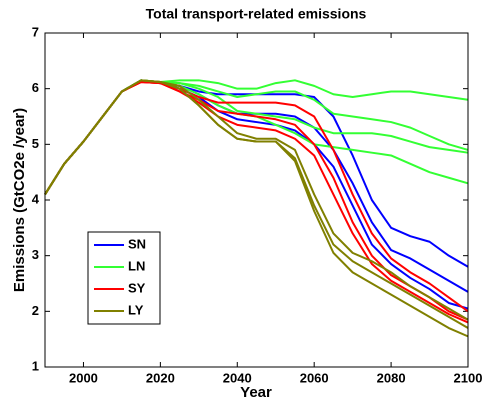 This screenshot has height=402, width=489. What do you see at coordinates (35, 365) in the screenshot?
I see `y-tick-label: 1` at bounding box center [35, 365].